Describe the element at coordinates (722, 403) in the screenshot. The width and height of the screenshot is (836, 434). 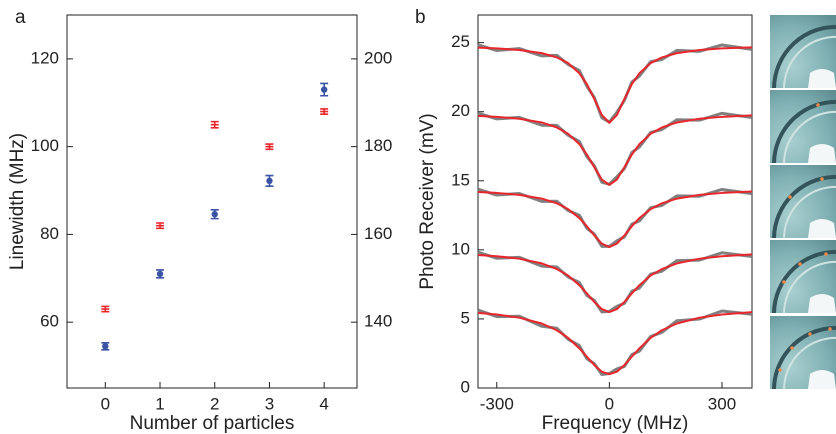
I see `x-tick-label: 300` at that location.